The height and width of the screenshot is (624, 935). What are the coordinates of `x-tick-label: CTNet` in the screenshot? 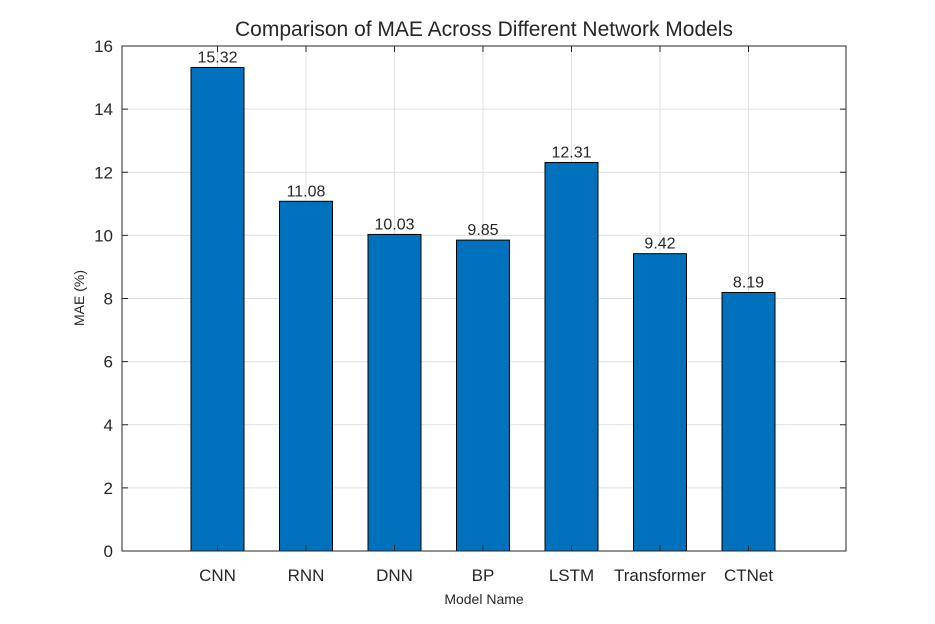 It's located at (748, 575).